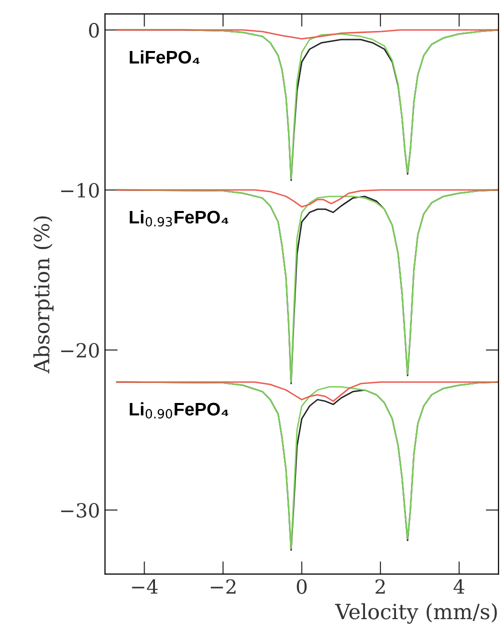  What do you see at coordinates (179, 218) in the screenshot?
I see `series-label: Li$_{0.93}$FePO₄` at bounding box center [179, 218].